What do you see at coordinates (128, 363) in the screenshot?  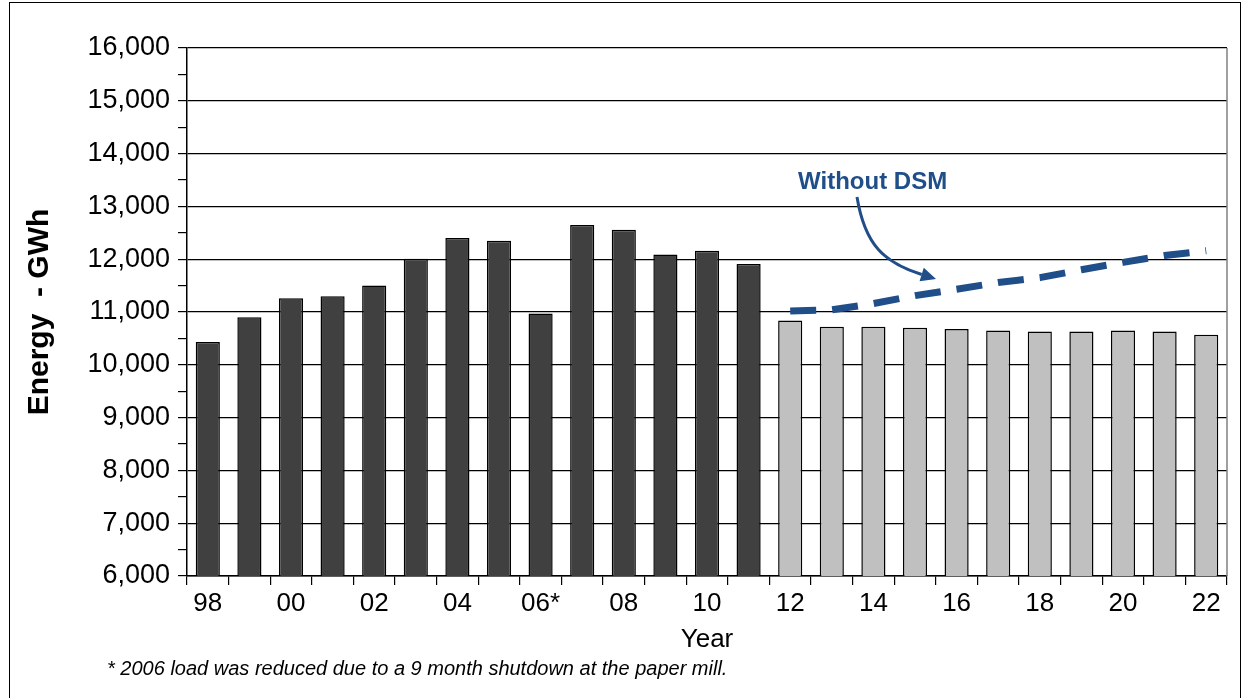 I see `y-tick-label: 10,000` at bounding box center [128, 363].